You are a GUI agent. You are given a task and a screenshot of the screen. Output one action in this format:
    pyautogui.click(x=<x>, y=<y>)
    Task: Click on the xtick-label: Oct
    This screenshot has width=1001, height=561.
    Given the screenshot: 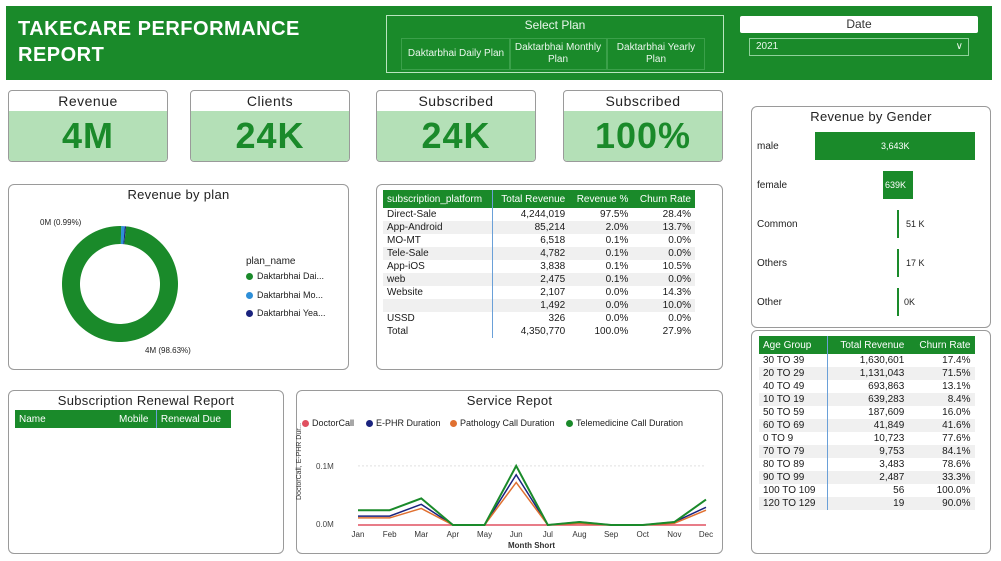 What is the action you would take?
    pyautogui.click(x=643, y=534)
    